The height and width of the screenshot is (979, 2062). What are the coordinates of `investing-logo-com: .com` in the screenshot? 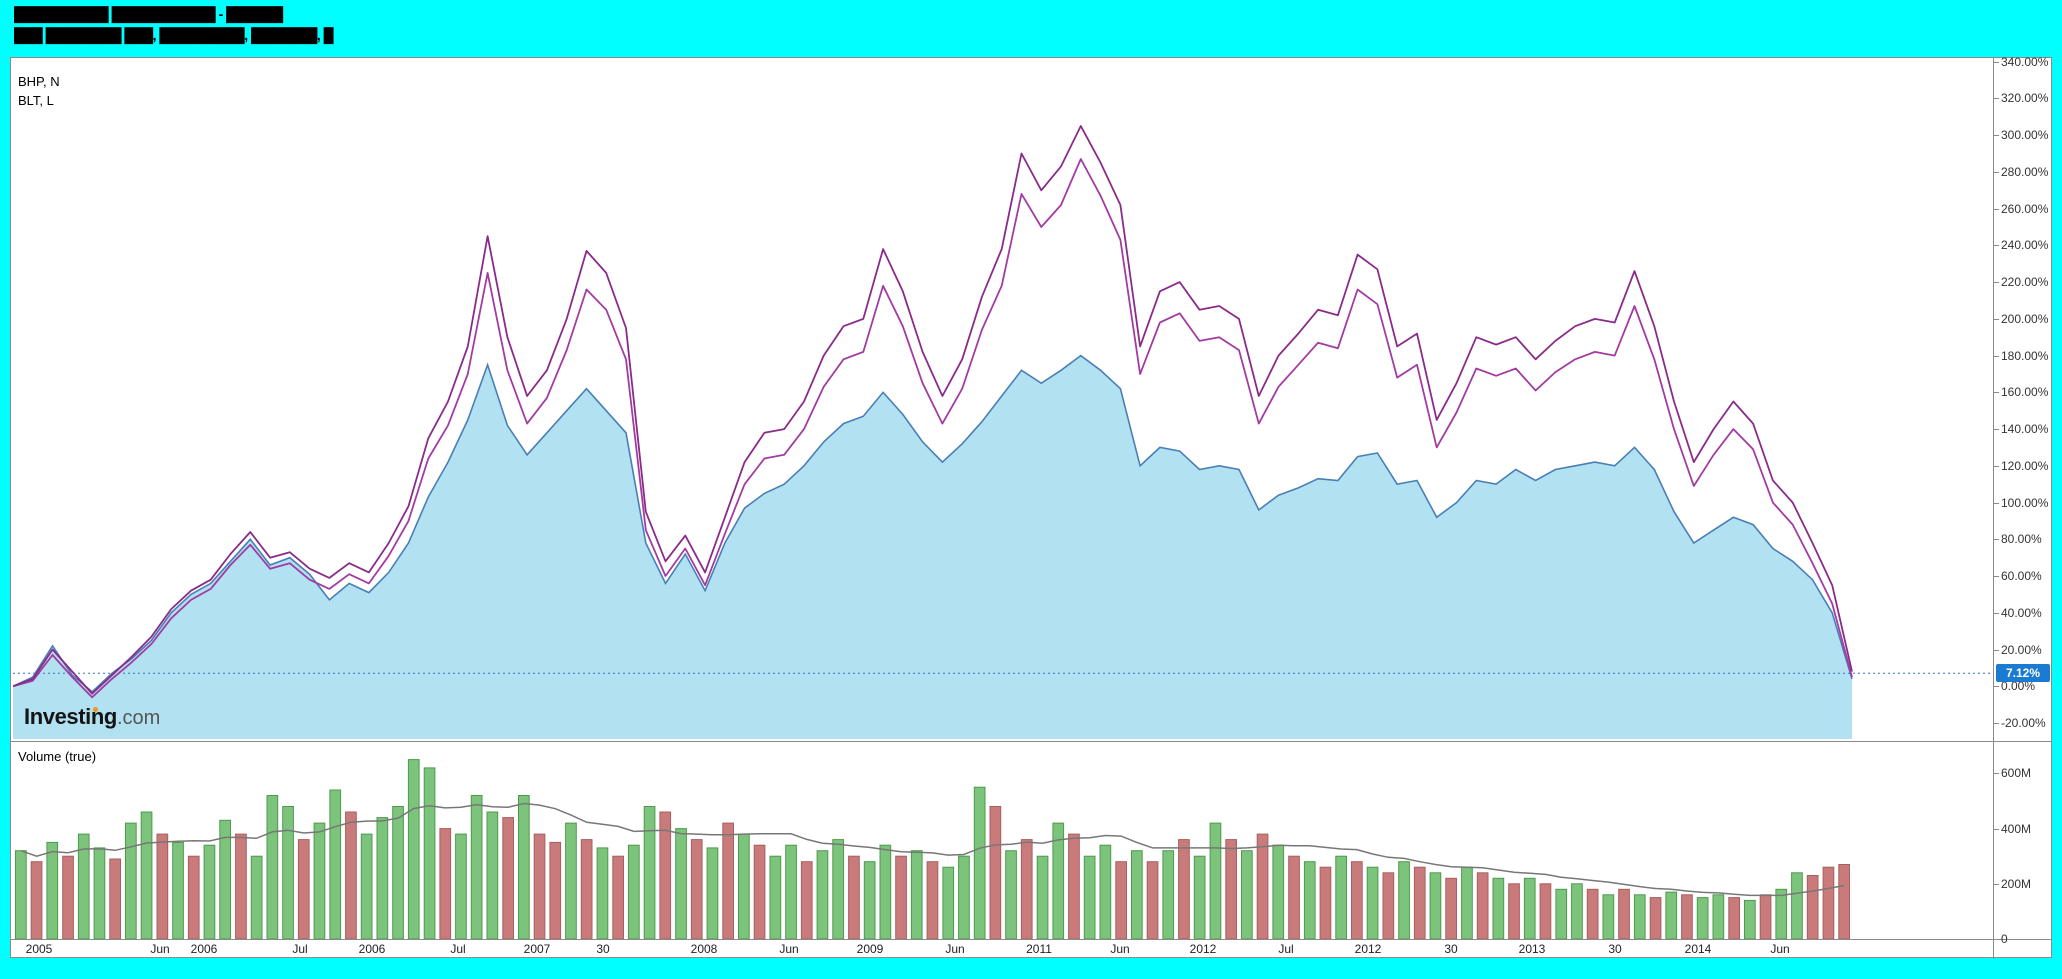 It's located at (138, 718).